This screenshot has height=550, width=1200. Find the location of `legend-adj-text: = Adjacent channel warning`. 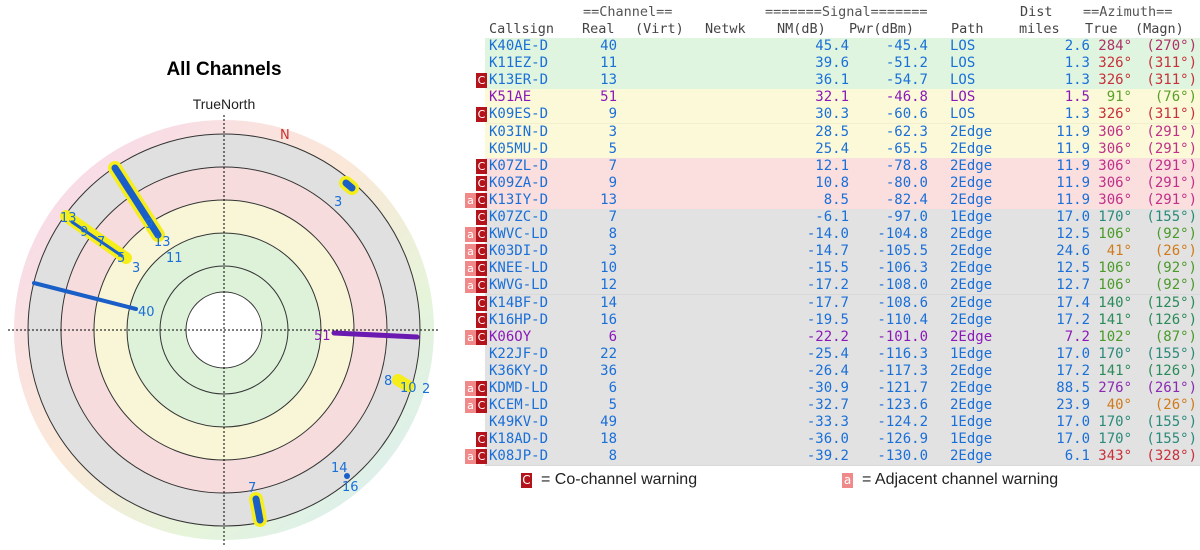

legend-adj-text: = Adjacent channel warning is located at coordinates (960, 479).